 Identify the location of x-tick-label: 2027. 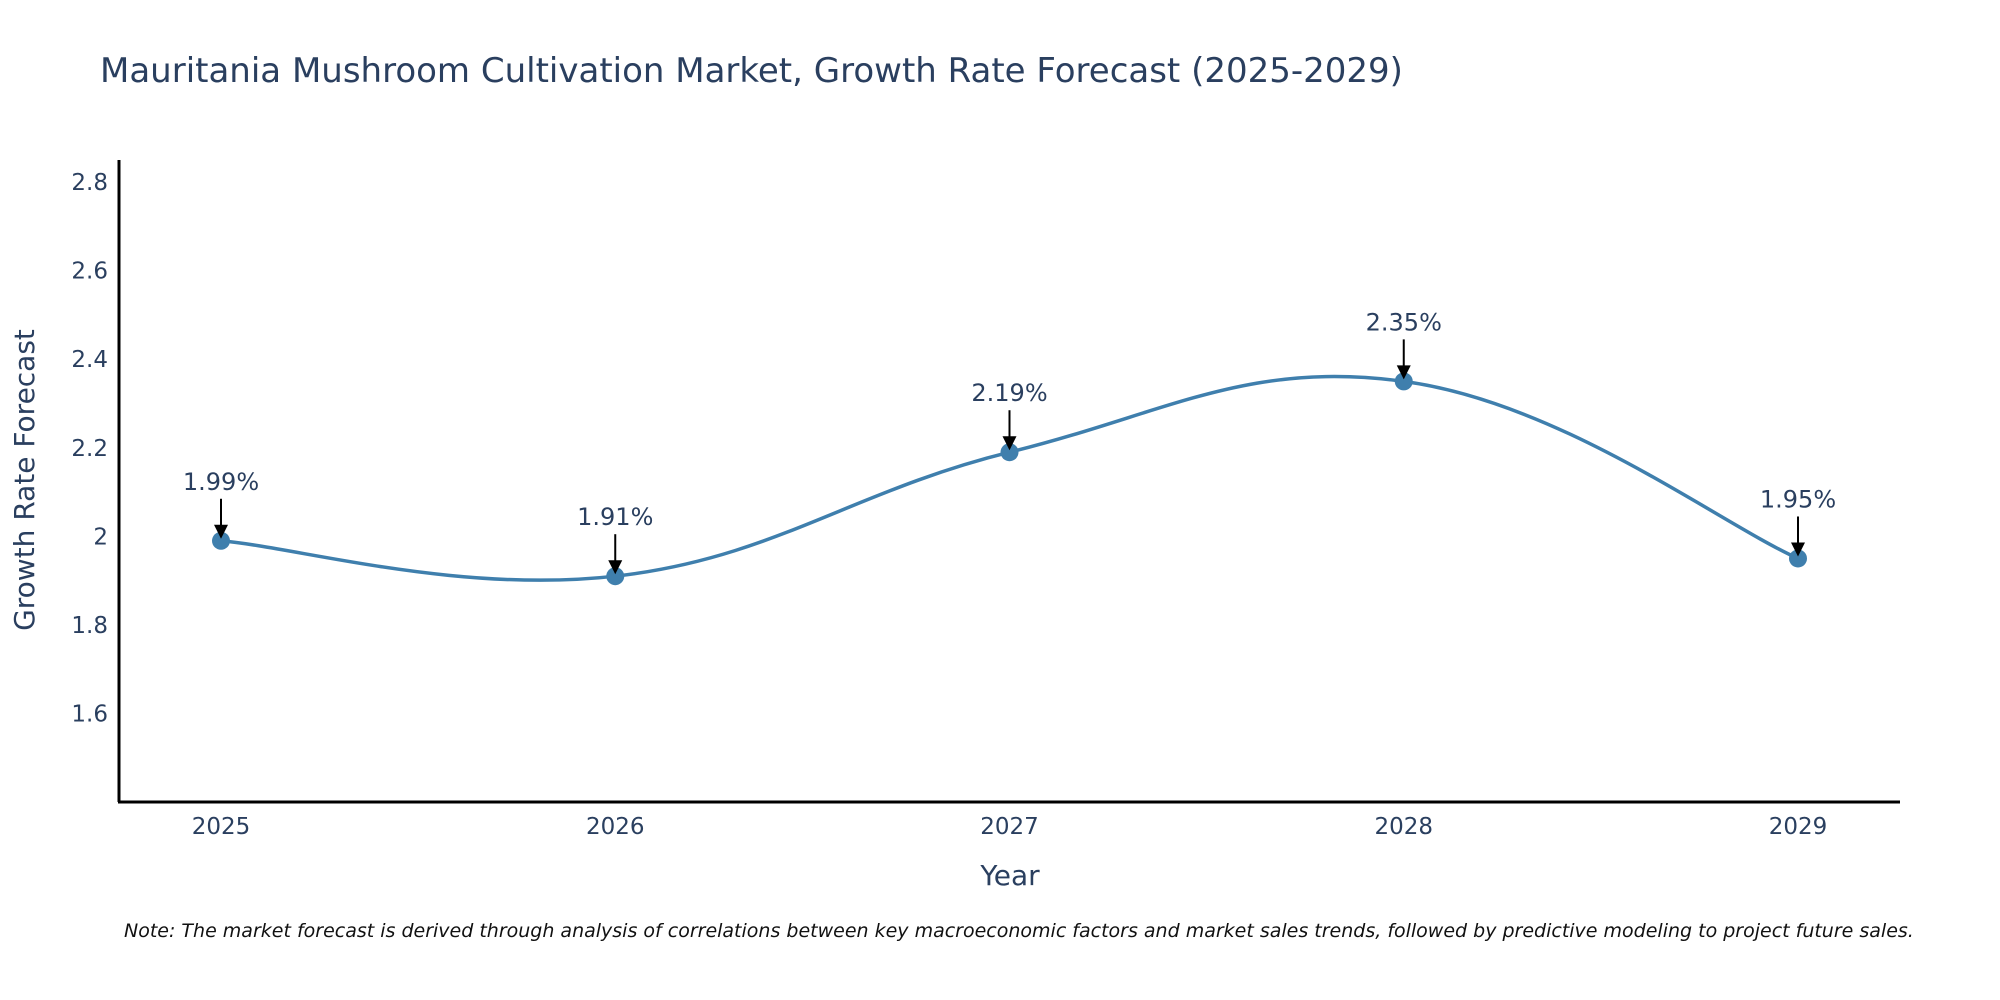
(1009, 827).